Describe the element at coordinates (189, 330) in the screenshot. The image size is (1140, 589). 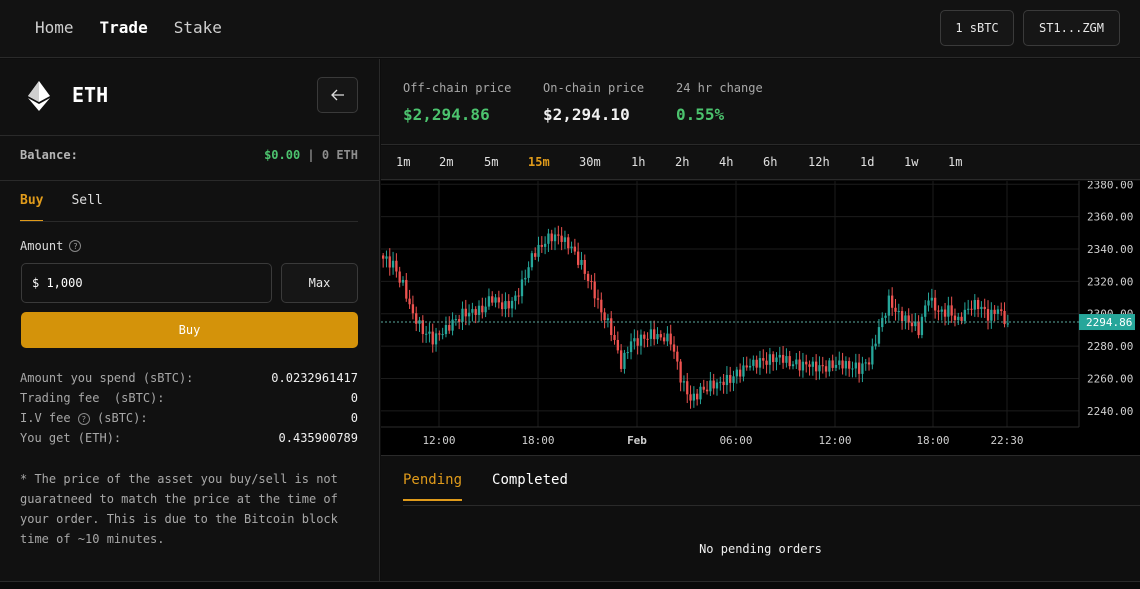
I see `buy-button: Buy` at that location.